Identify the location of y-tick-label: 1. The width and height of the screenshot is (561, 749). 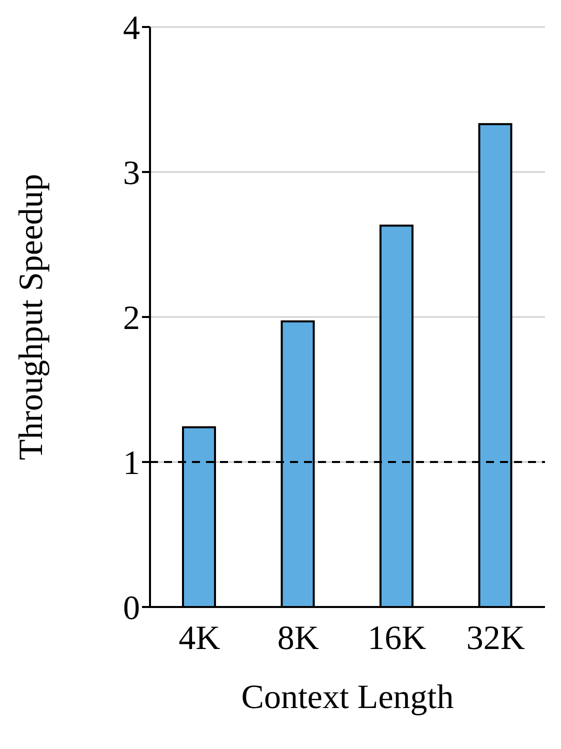
(131, 463).